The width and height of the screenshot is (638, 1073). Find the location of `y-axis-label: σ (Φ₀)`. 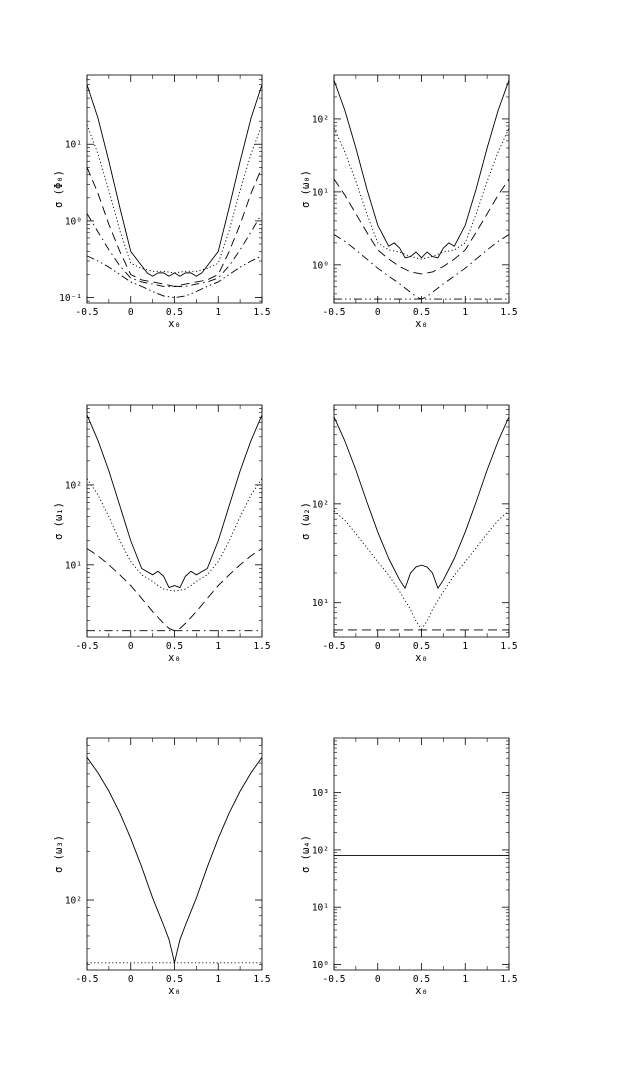

y-axis-label: σ (Φ₀) is located at coordinates (59, 189).